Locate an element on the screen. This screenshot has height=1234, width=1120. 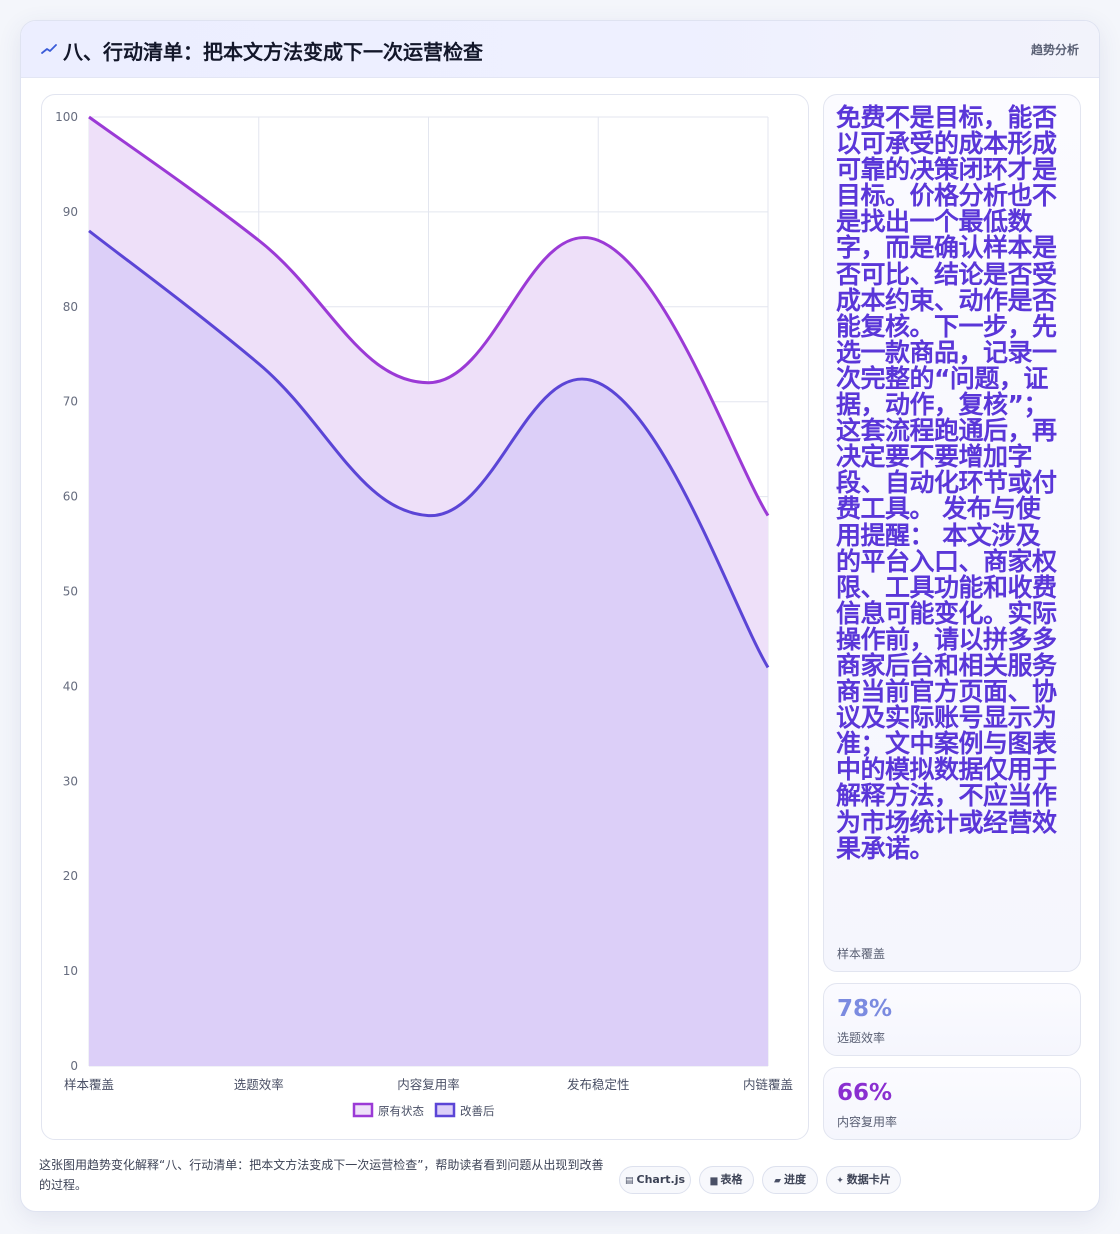
legend-label: 改善后 is located at coordinates (477, 1111).